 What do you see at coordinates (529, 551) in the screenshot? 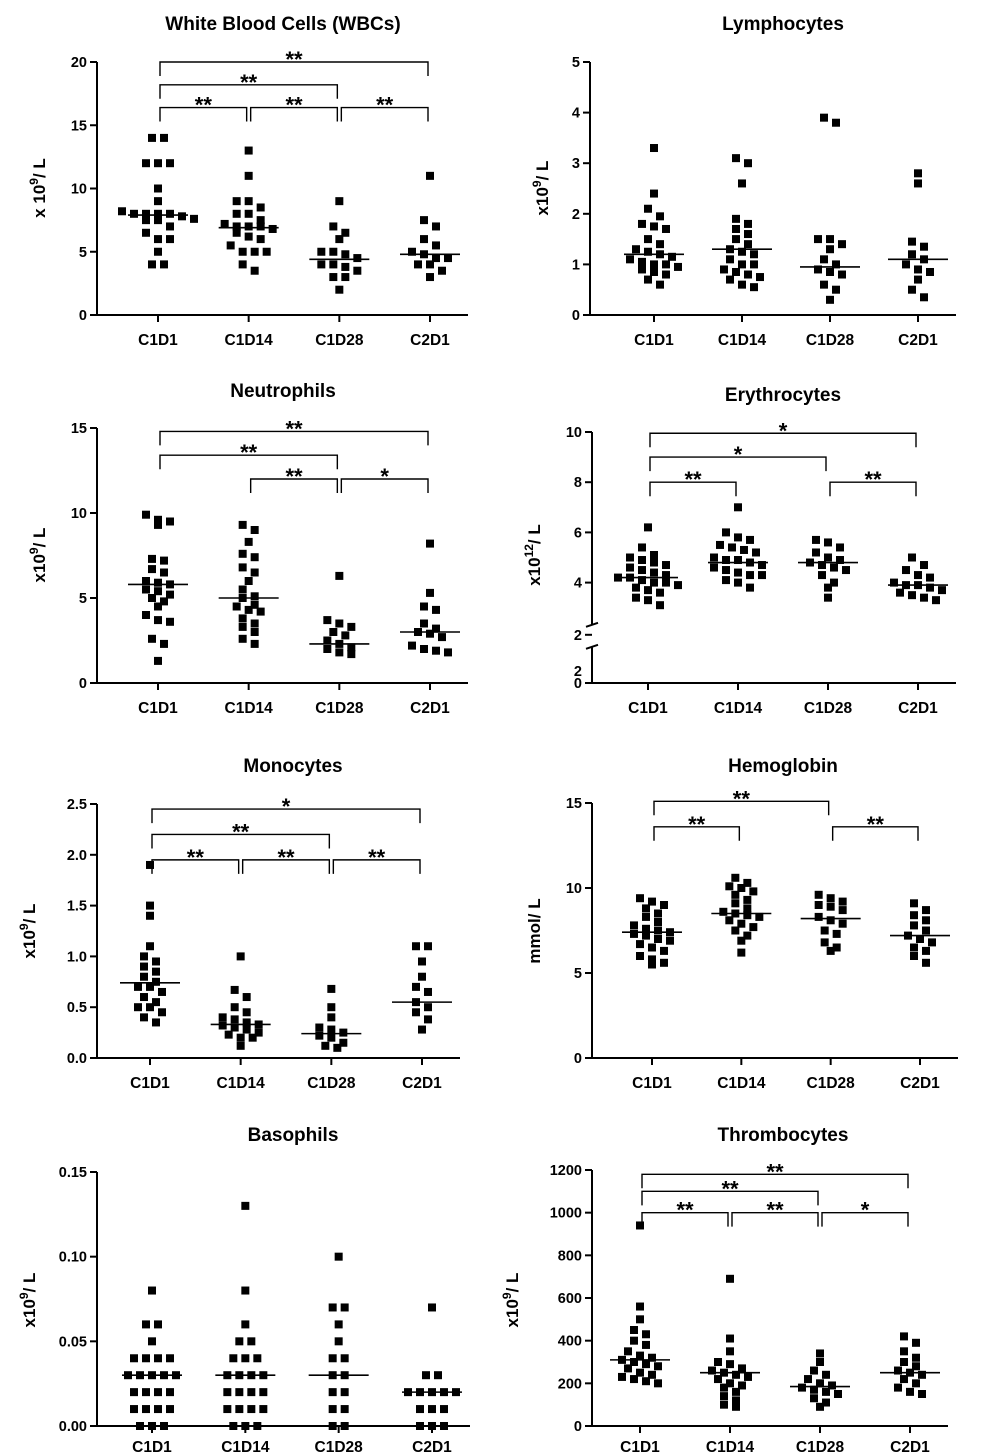
I see `y-axis-label-superscript: 12` at bounding box center [529, 551].